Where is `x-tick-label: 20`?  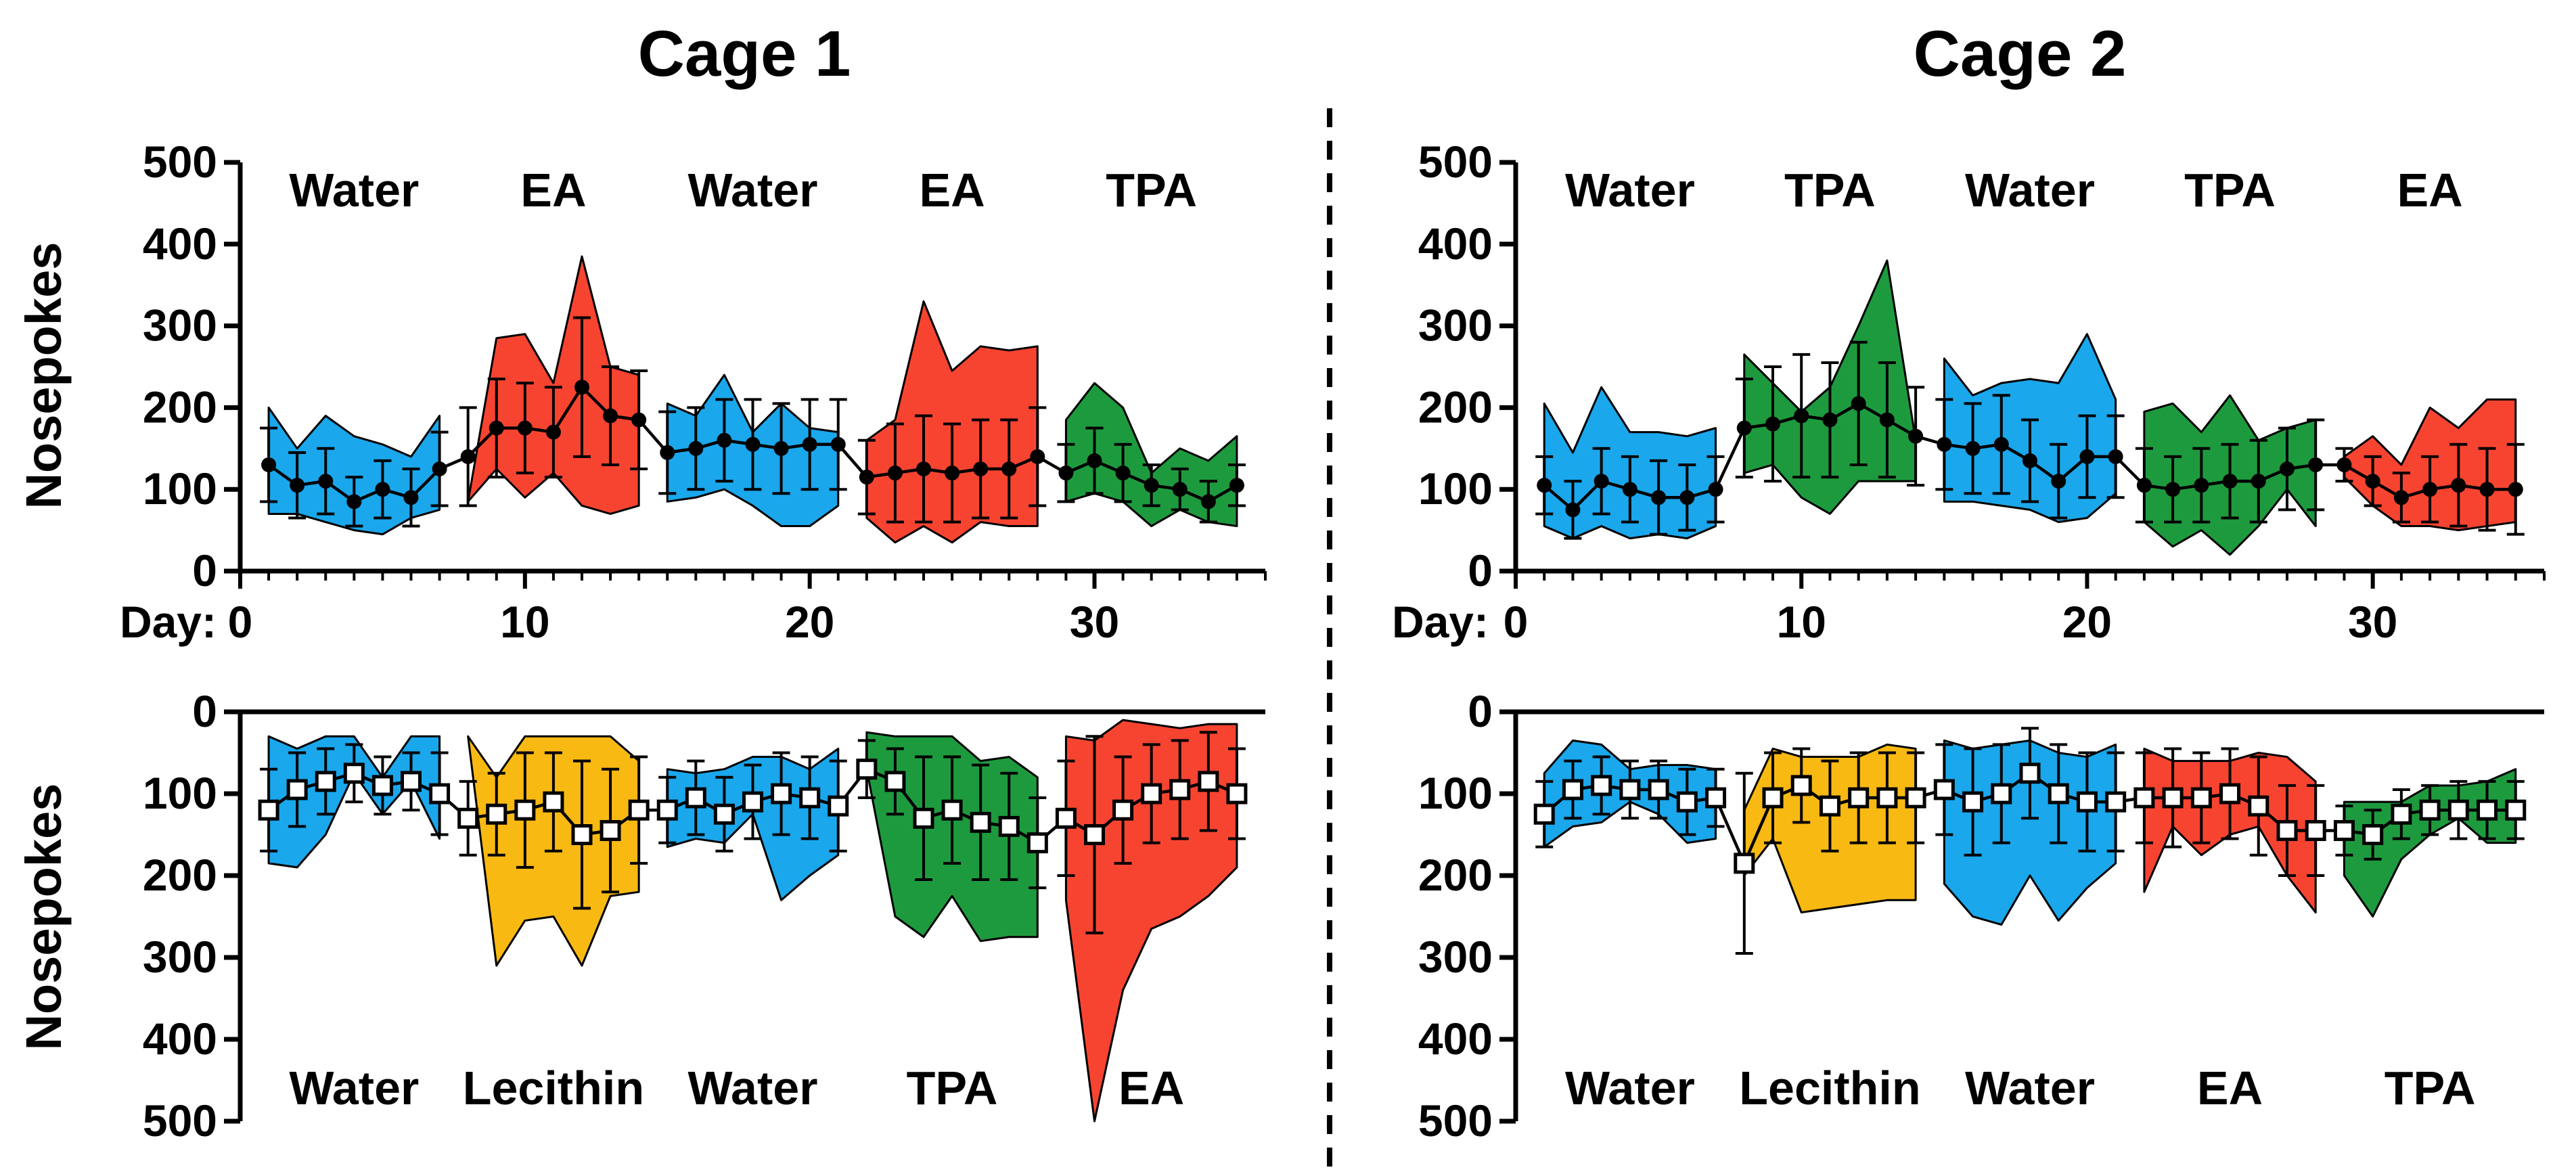 x-tick-label: 20 is located at coordinates (2087, 622).